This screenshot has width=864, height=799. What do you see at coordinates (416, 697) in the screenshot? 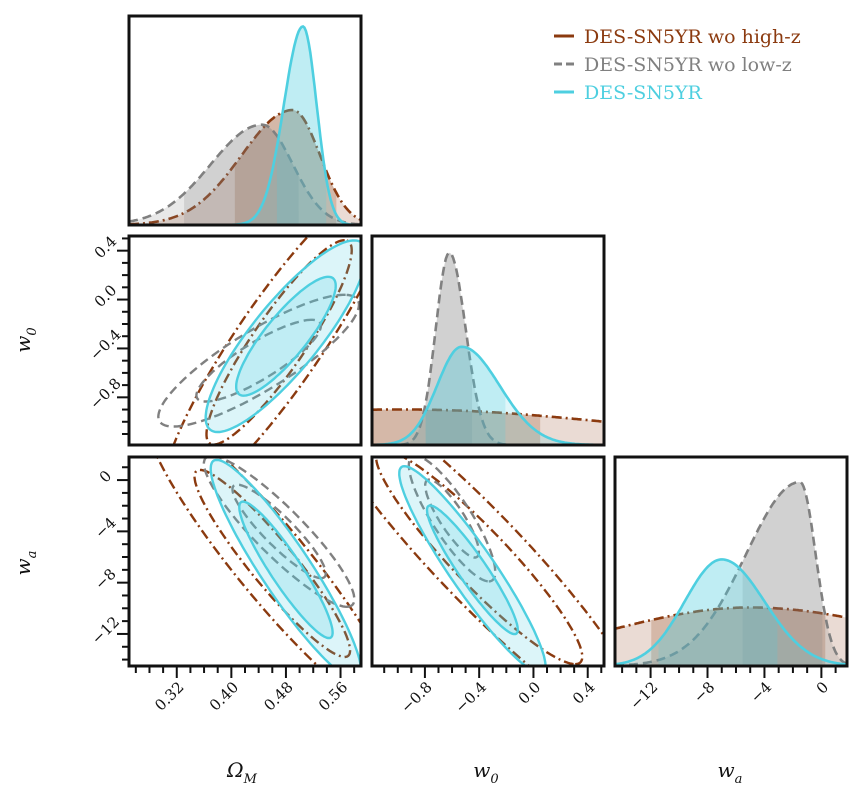
I see `x-tick-label-w0: −0.8` at bounding box center [416, 697].